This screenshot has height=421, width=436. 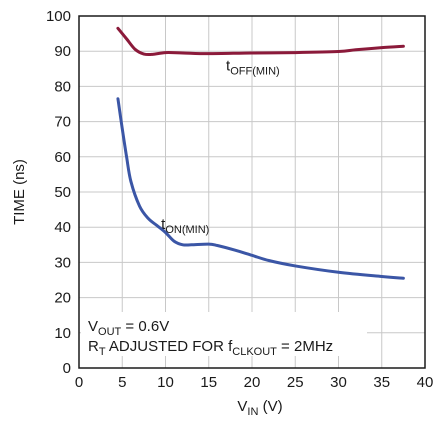 What do you see at coordinates (187, 230) in the screenshot?
I see `series-label-sub: ON(MIN)` at bounding box center [187, 230].